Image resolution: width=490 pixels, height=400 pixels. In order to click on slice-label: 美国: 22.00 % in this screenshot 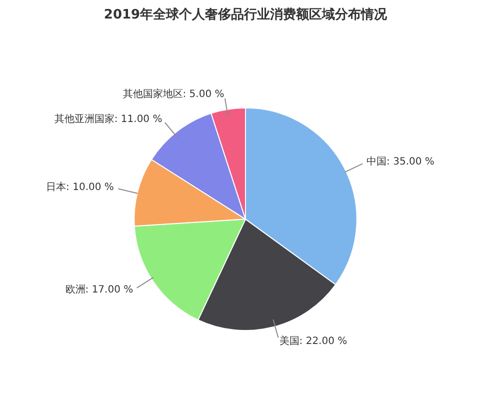, I will do `click(313, 341)`.